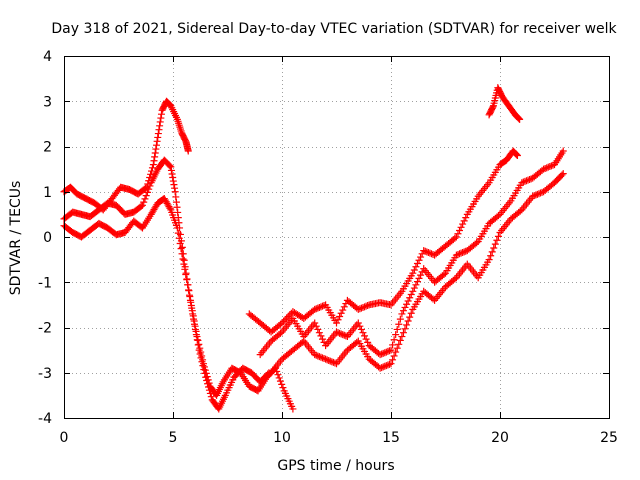 The image size is (640, 480). What do you see at coordinates (504, 103) in the screenshot?
I see `series-track-g` at bounding box center [504, 103].